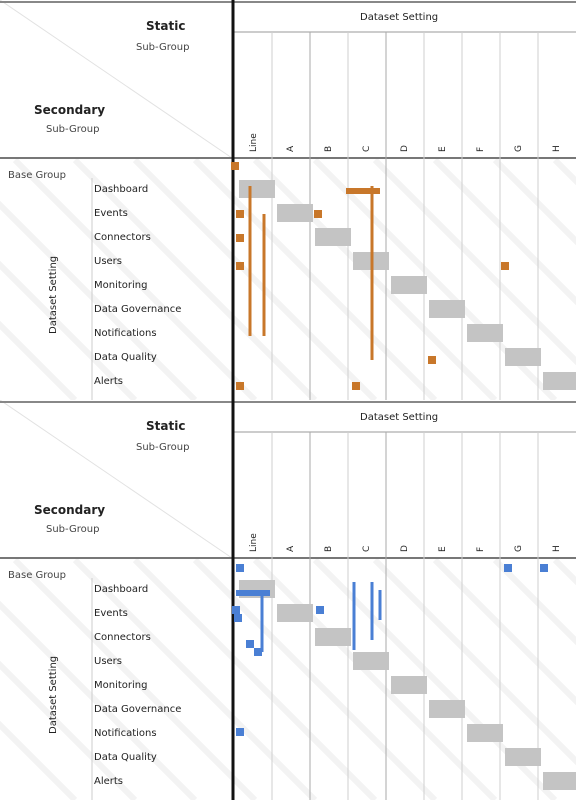 Image resolution: width=576 pixels, height=800 pixels. Describe the element at coordinates (122, 237) in the screenshot. I see `row-label: Connectors` at that location.